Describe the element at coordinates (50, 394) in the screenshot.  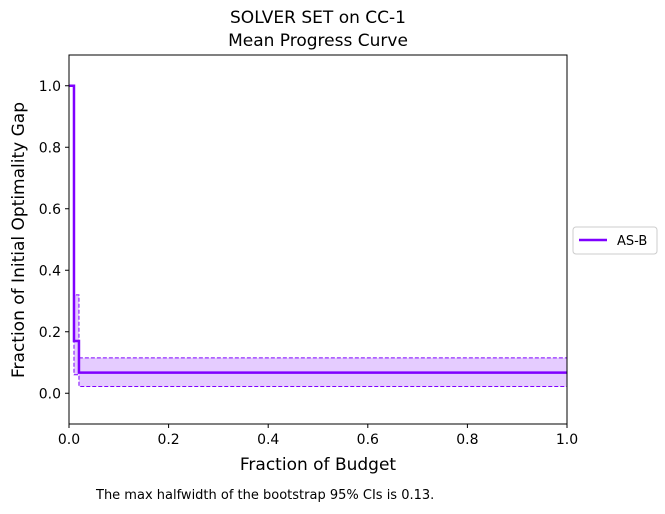
I see `y-tick-label: 0.0` at that location.